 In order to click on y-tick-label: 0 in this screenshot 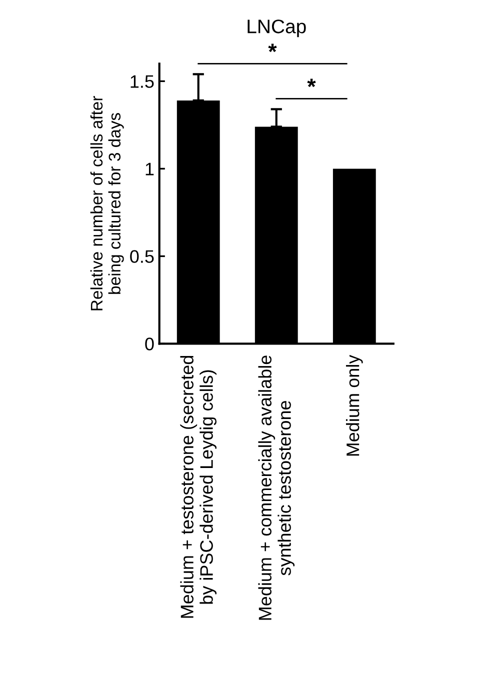, I will do `click(149, 344)`.